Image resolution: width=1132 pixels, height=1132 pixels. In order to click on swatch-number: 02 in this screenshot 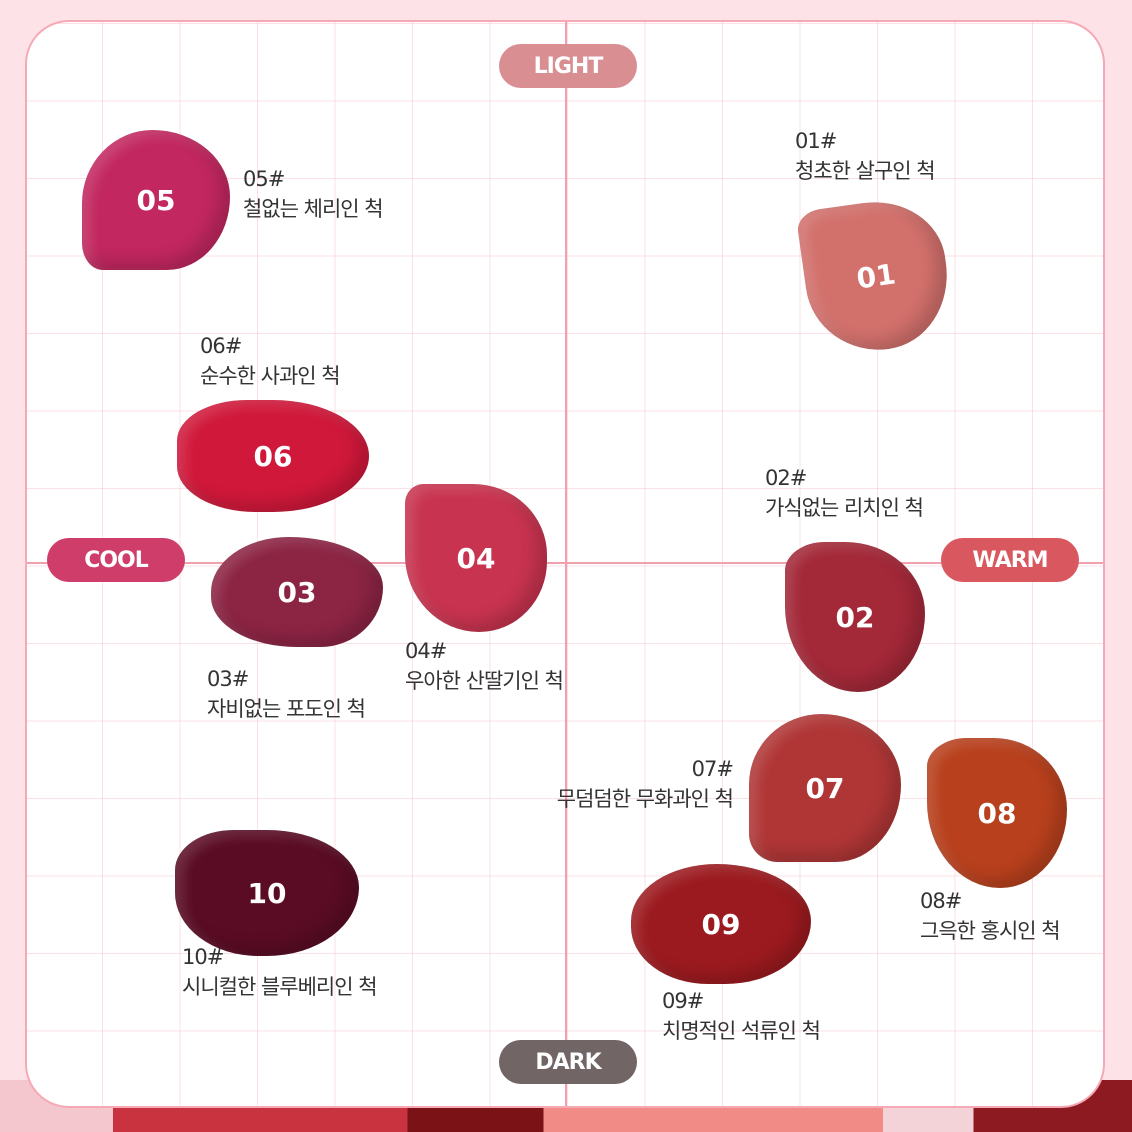, I will do `click(855, 617)`.